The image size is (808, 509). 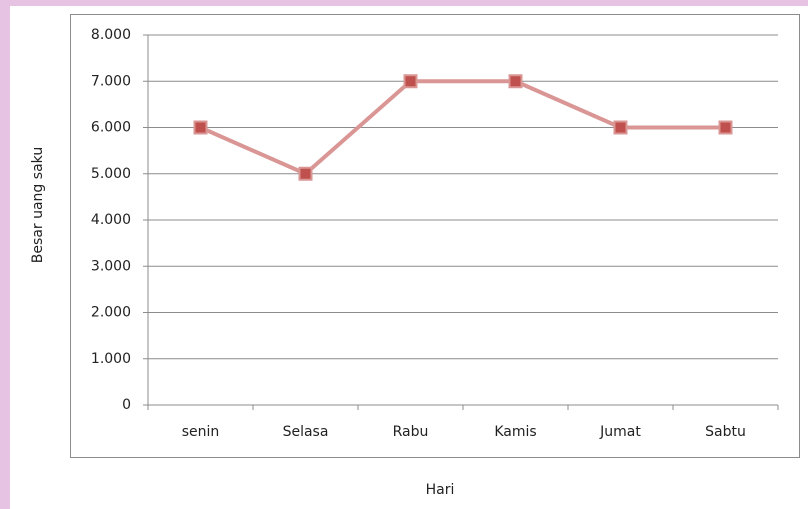 I want to click on x-tick-label: Rabu, so click(x=411, y=432).